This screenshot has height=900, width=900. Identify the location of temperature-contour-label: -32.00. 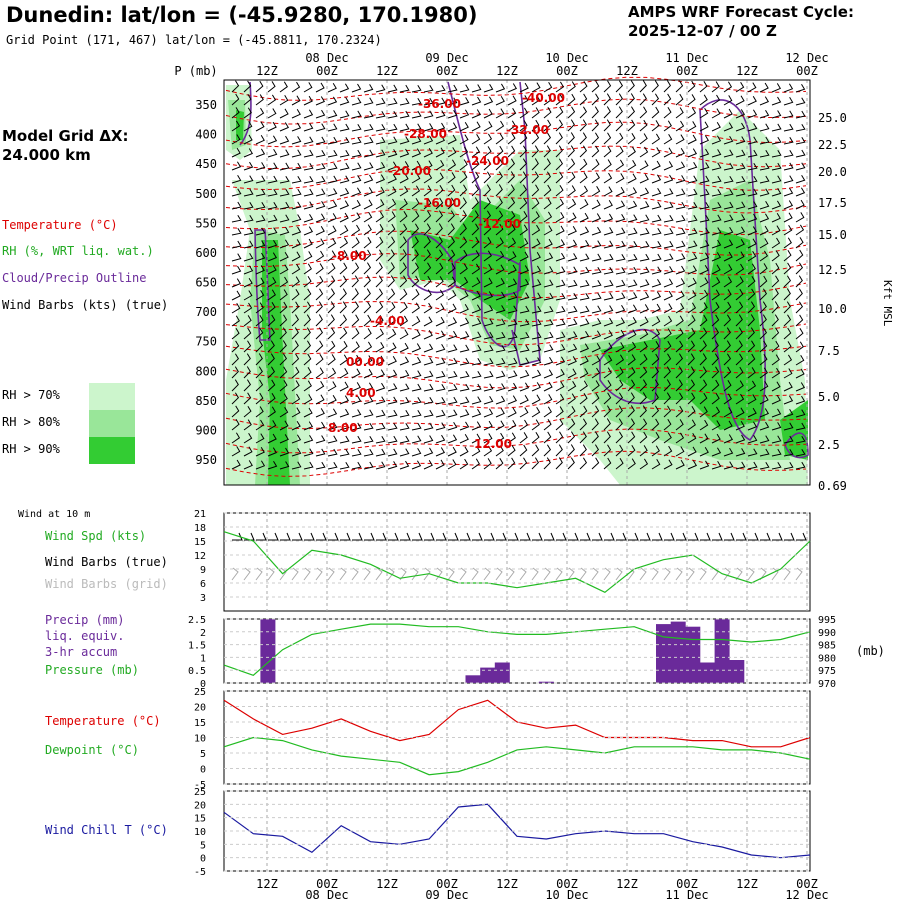
(527, 130).